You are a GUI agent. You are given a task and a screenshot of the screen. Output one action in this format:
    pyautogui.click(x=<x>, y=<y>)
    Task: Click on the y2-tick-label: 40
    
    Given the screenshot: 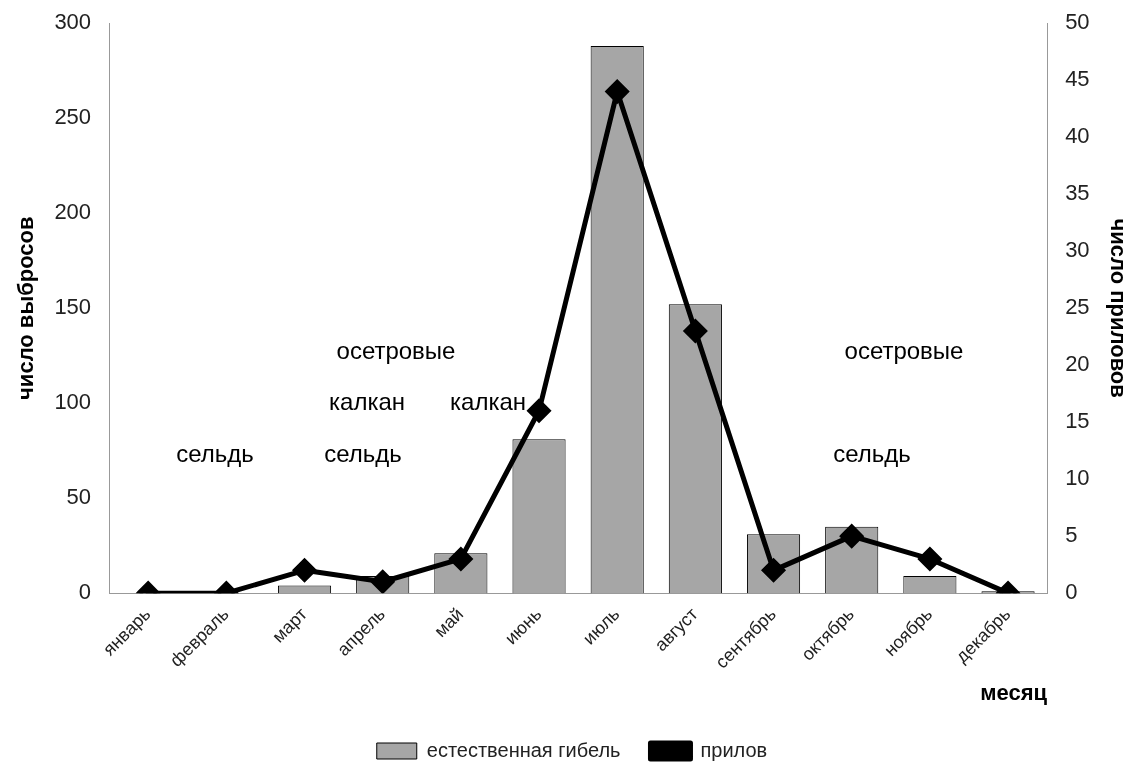 What is the action you would take?
    pyautogui.click(x=1077, y=136)
    